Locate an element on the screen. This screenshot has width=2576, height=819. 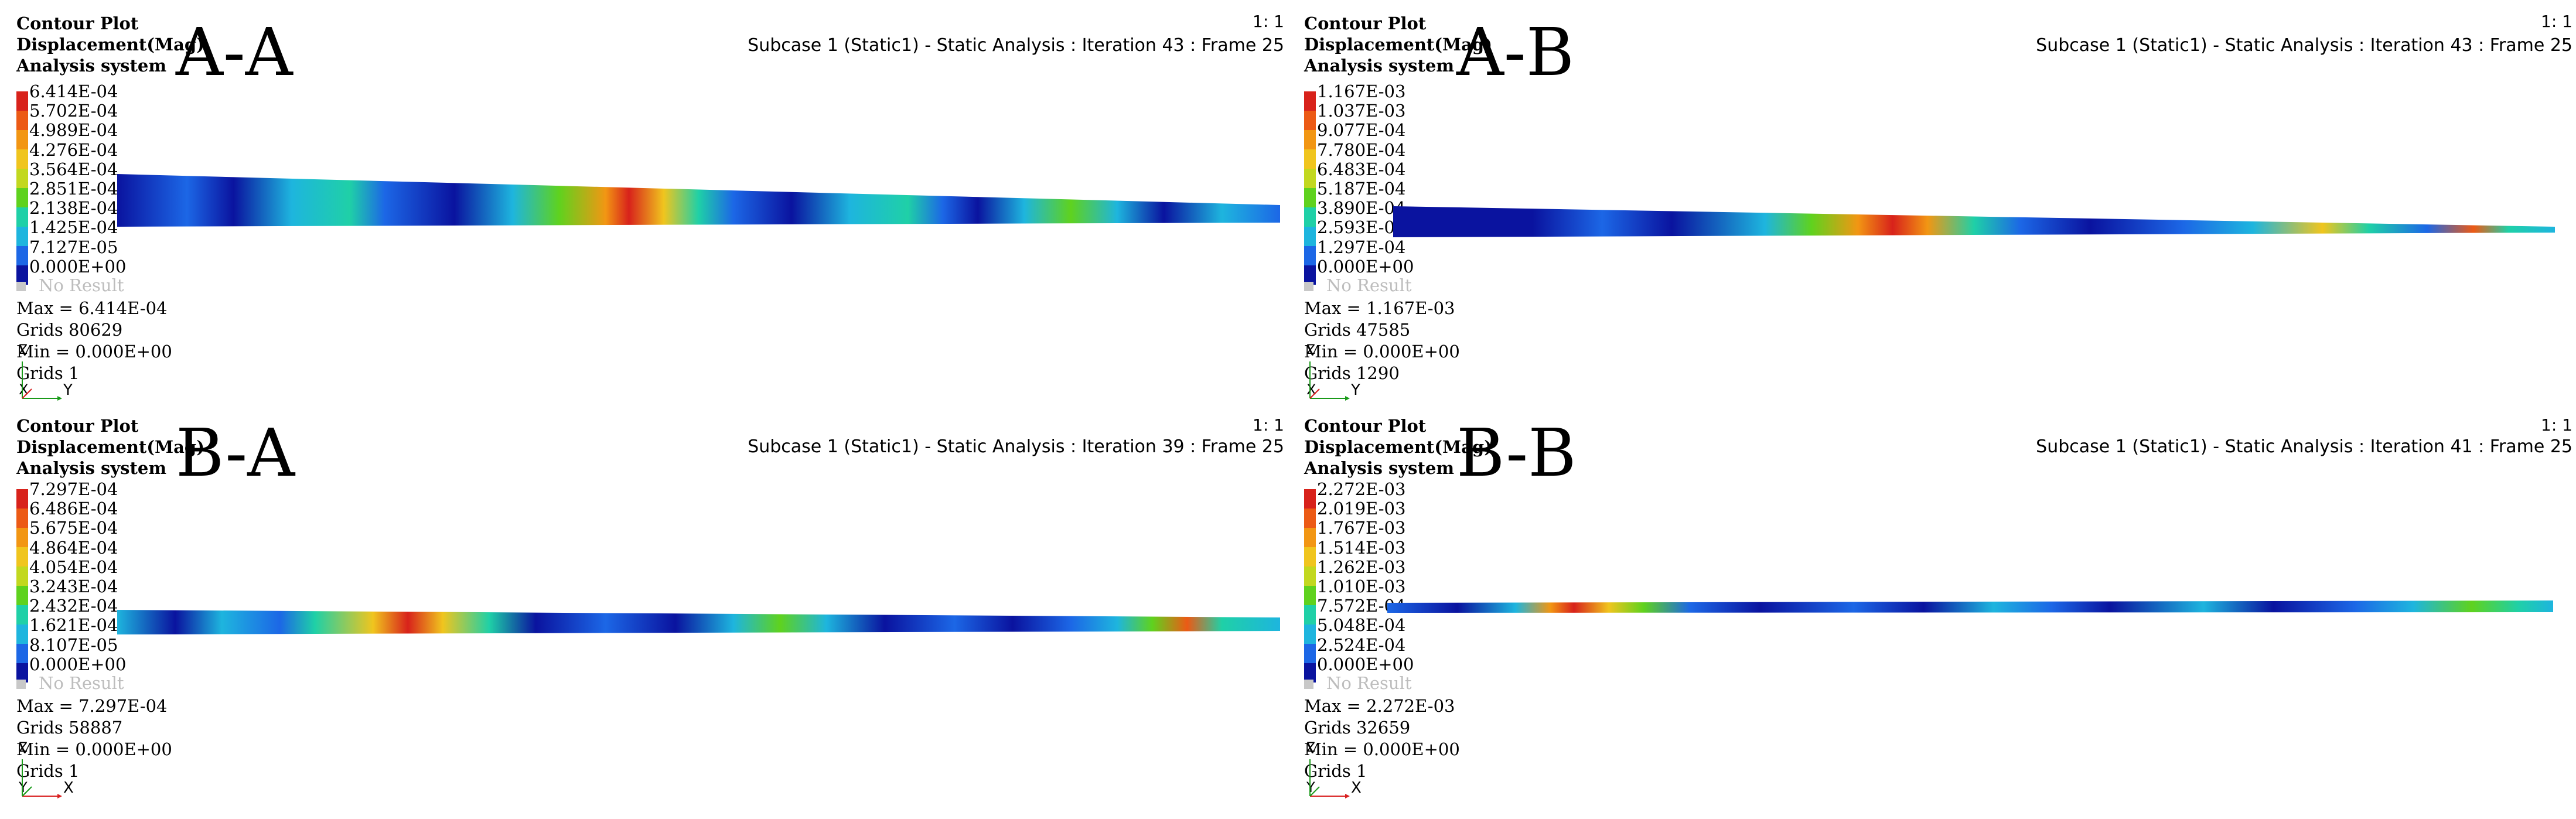
legend-value: 4.989E-04 is located at coordinates (73, 130).